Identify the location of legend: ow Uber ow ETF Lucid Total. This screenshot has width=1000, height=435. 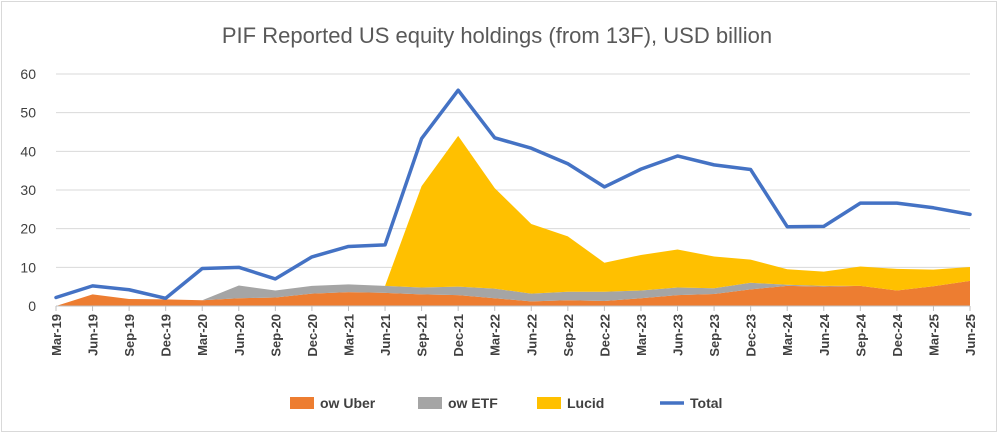
(506, 403).